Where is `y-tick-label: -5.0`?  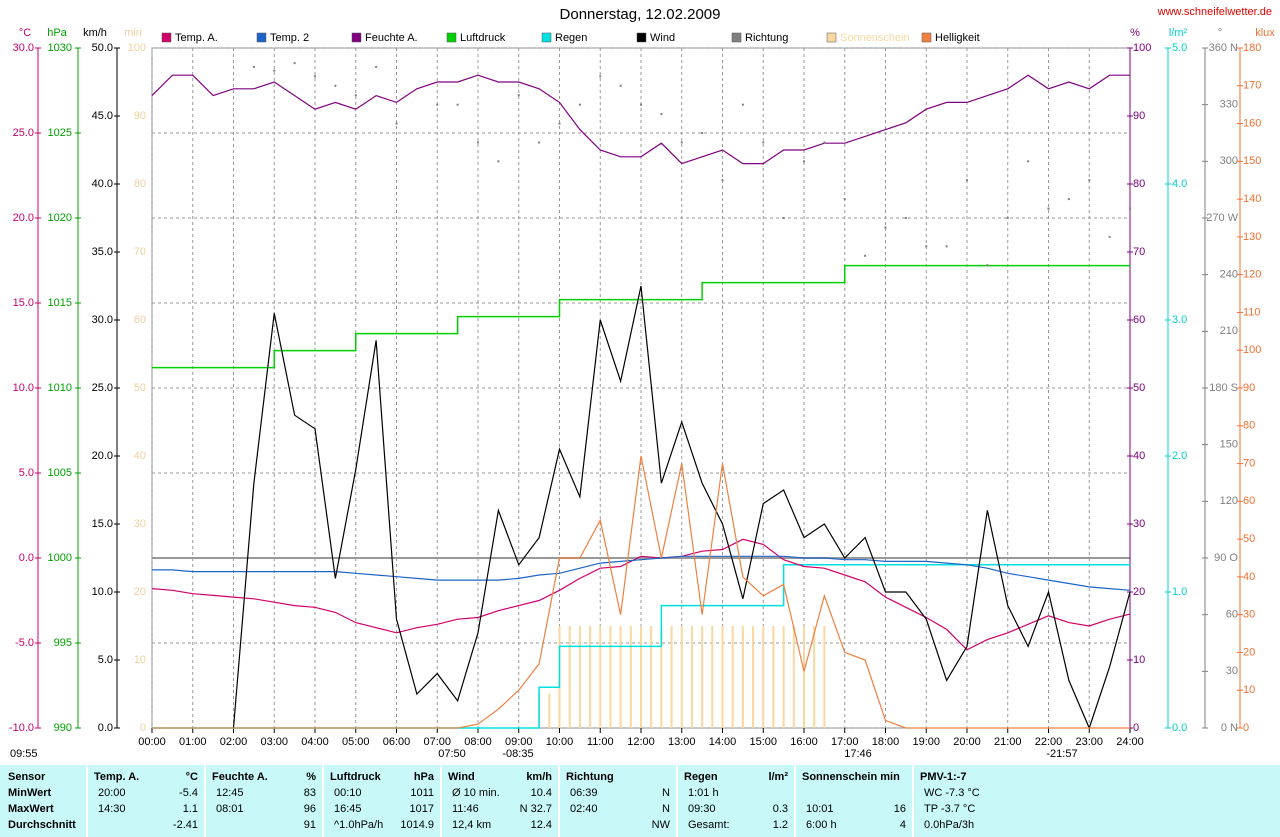 y-tick-label: -5.0 is located at coordinates (24, 643).